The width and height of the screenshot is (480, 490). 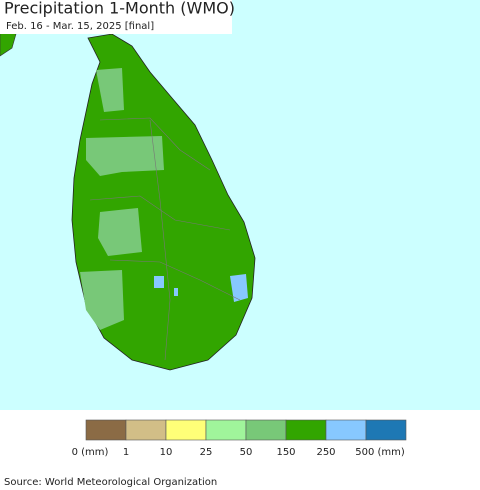 I want to click on title-box, so click(x=116, y=17).